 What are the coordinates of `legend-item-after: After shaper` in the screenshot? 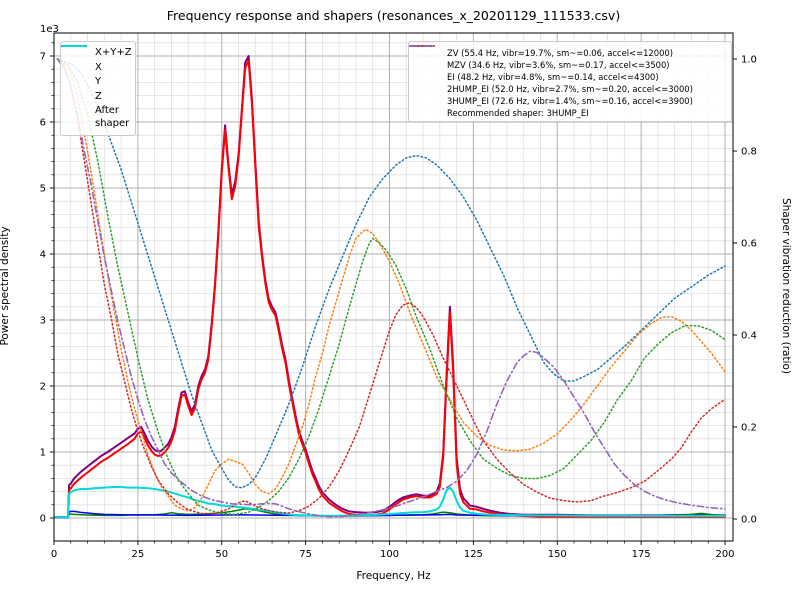 It's located at (95, 87).